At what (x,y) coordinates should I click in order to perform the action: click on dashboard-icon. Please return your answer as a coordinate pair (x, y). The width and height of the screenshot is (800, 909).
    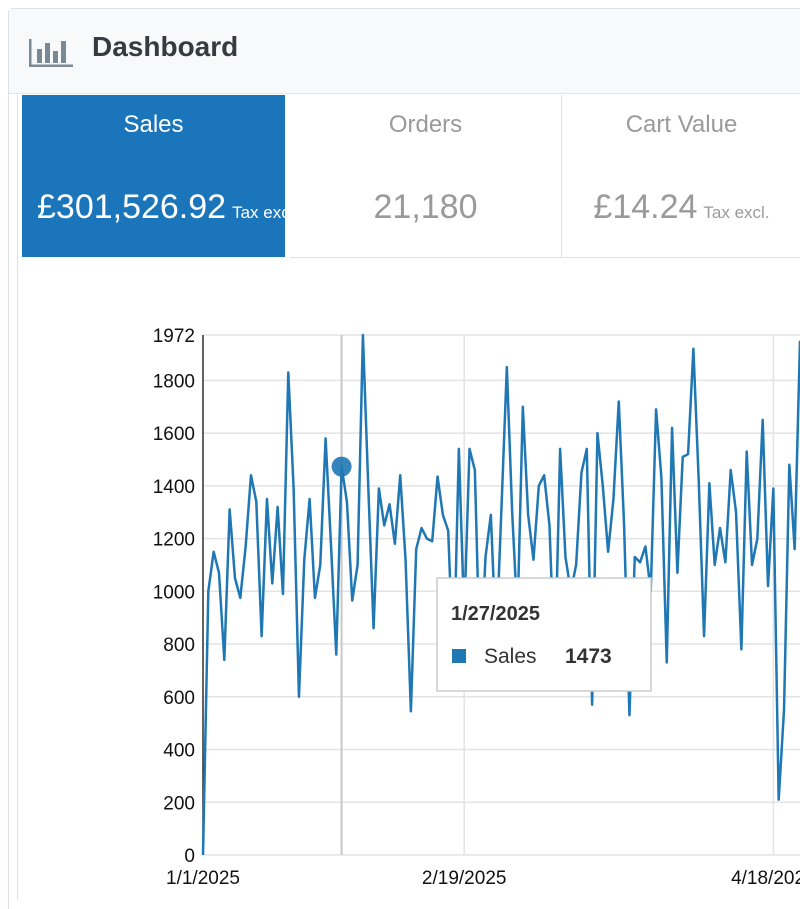
    Looking at the image, I should click on (51, 53).